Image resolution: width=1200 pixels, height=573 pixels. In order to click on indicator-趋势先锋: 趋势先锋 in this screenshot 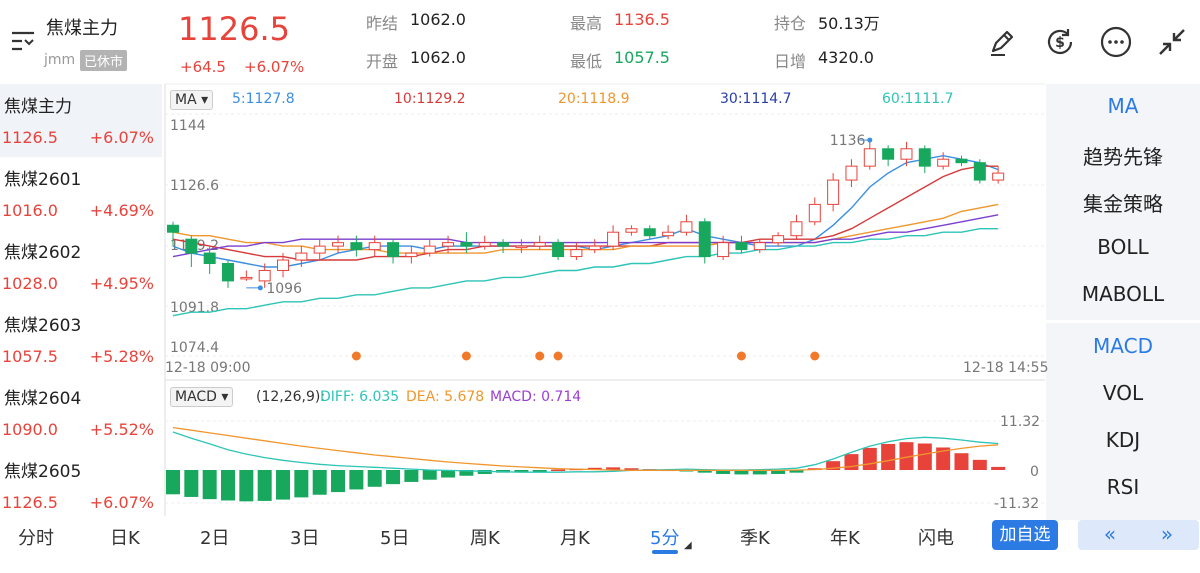, I will do `click(1123, 157)`.